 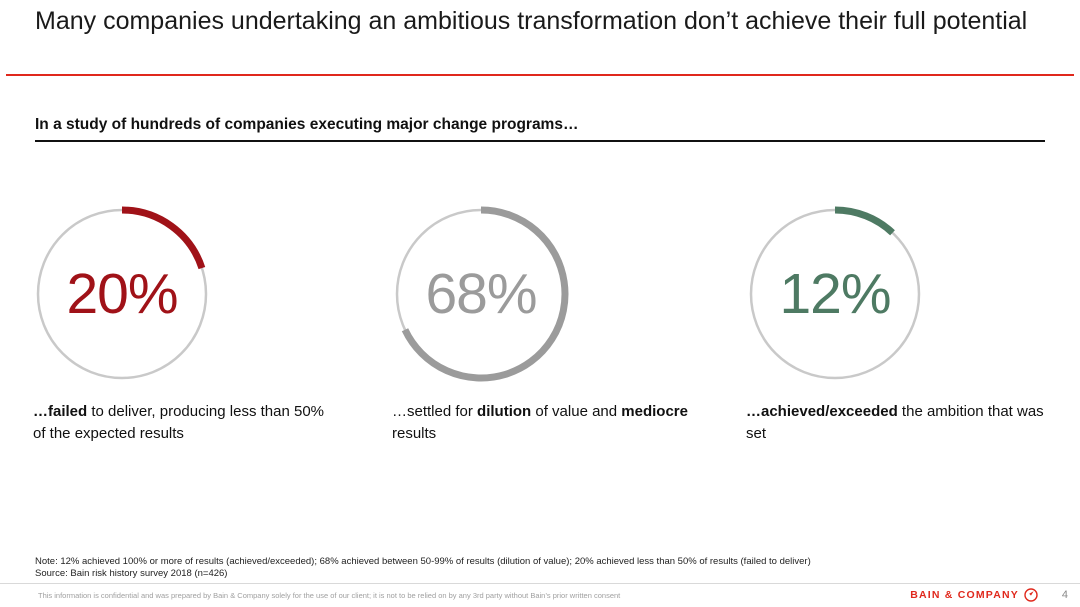 What do you see at coordinates (540, 141) in the screenshot?
I see `subtitle-rule` at bounding box center [540, 141].